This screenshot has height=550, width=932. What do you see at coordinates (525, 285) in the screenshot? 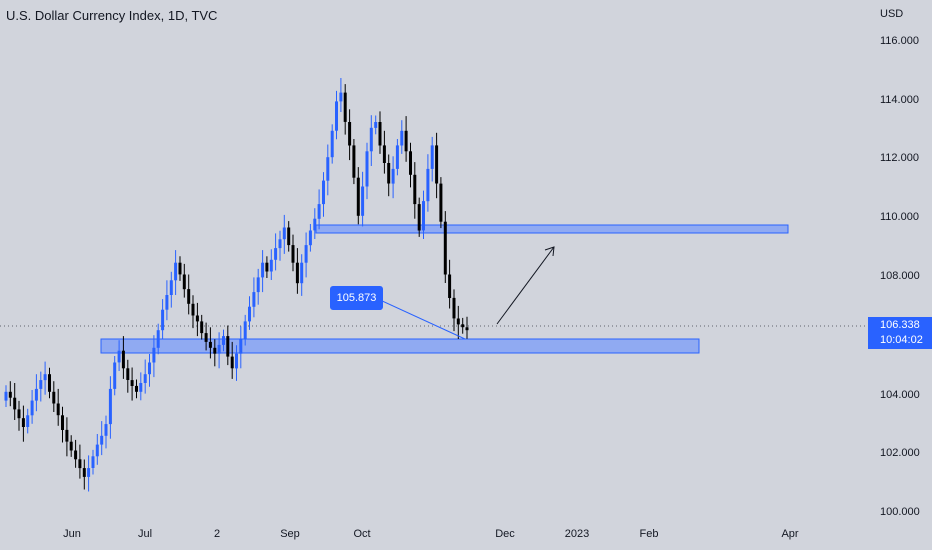
I see `projection-arrow-line` at bounding box center [525, 285].